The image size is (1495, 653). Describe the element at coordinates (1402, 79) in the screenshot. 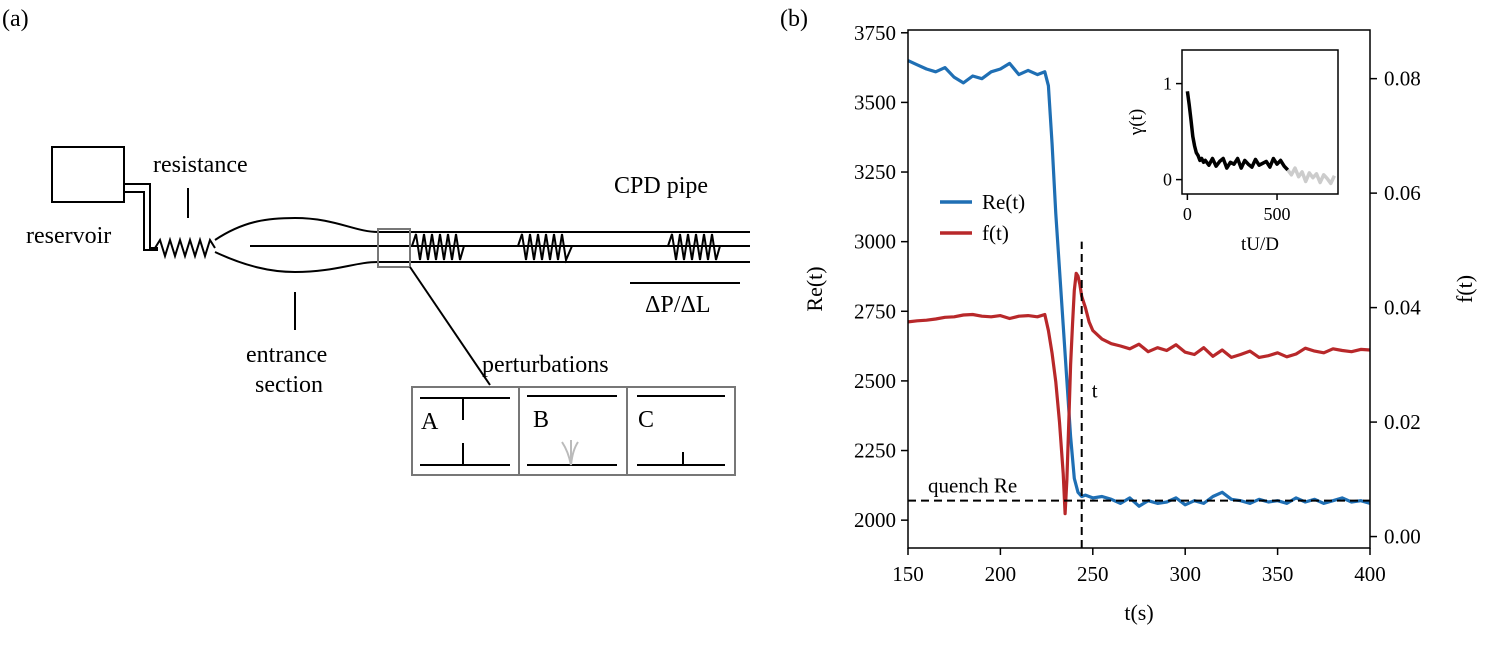

I see `y-right-tick-label: 0.08` at that location.